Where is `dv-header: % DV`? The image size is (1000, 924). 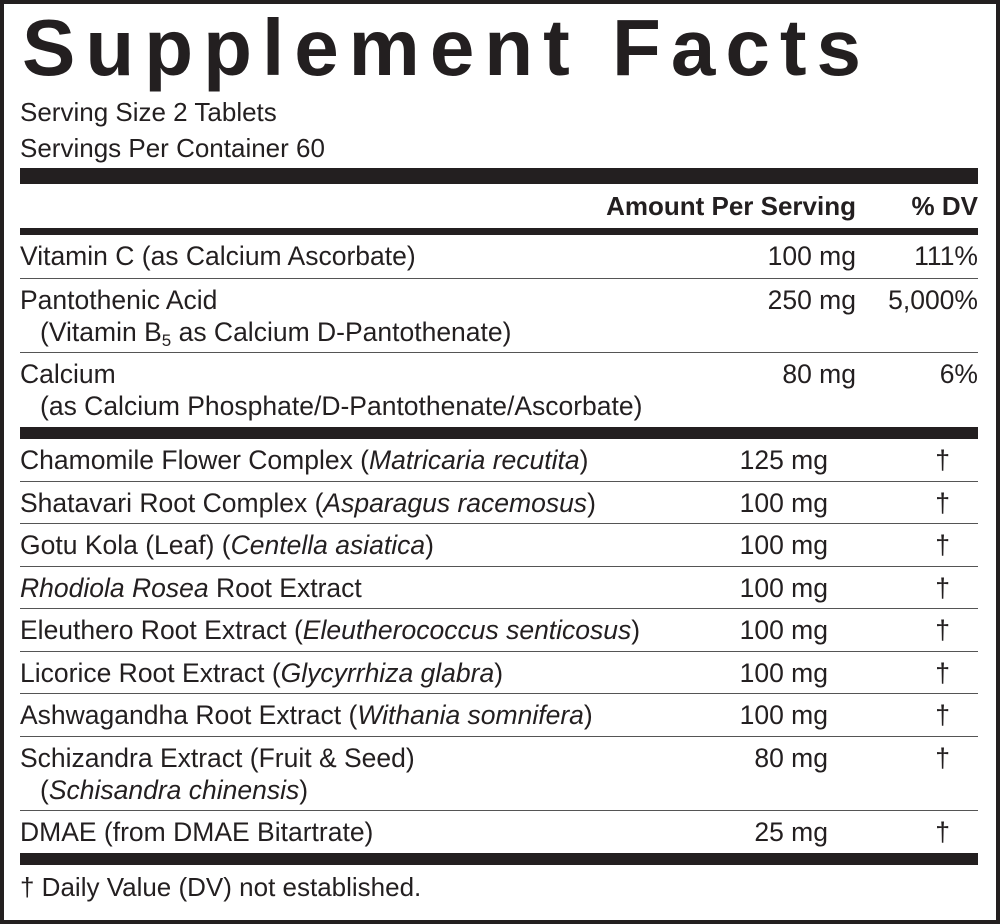
dv-header: % DV is located at coordinates (944, 206).